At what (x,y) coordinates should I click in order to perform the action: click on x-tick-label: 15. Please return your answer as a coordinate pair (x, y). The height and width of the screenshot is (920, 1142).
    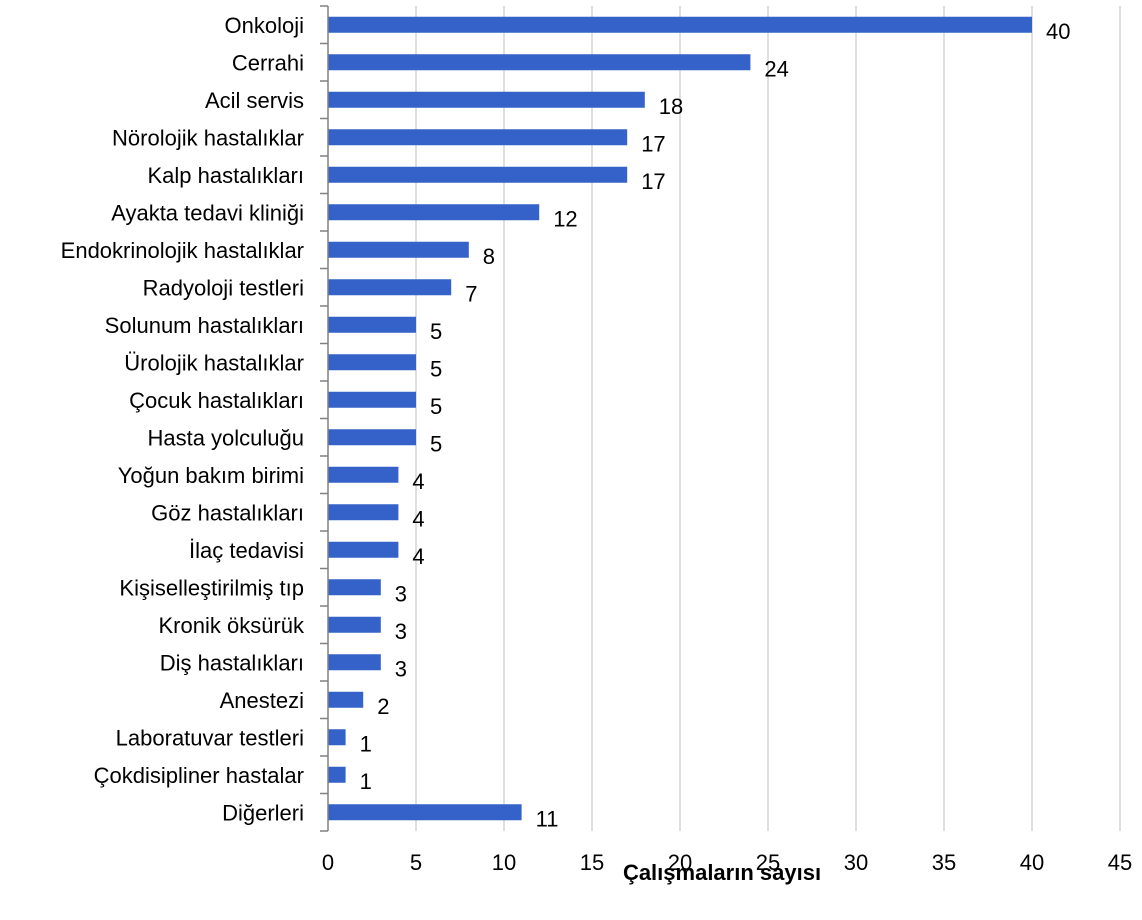
    Looking at the image, I should click on (592, 862).